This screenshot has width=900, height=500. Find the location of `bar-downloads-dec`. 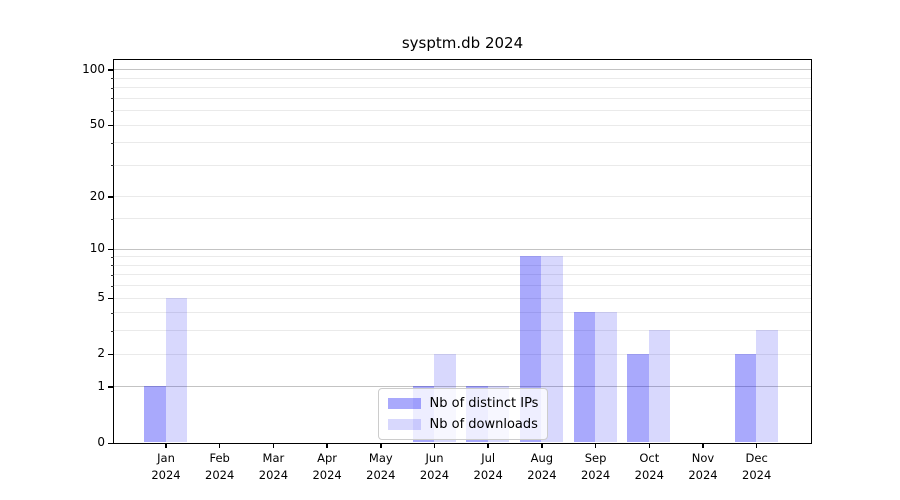

bar-downloads-dec is located at coordinates (767, 386).